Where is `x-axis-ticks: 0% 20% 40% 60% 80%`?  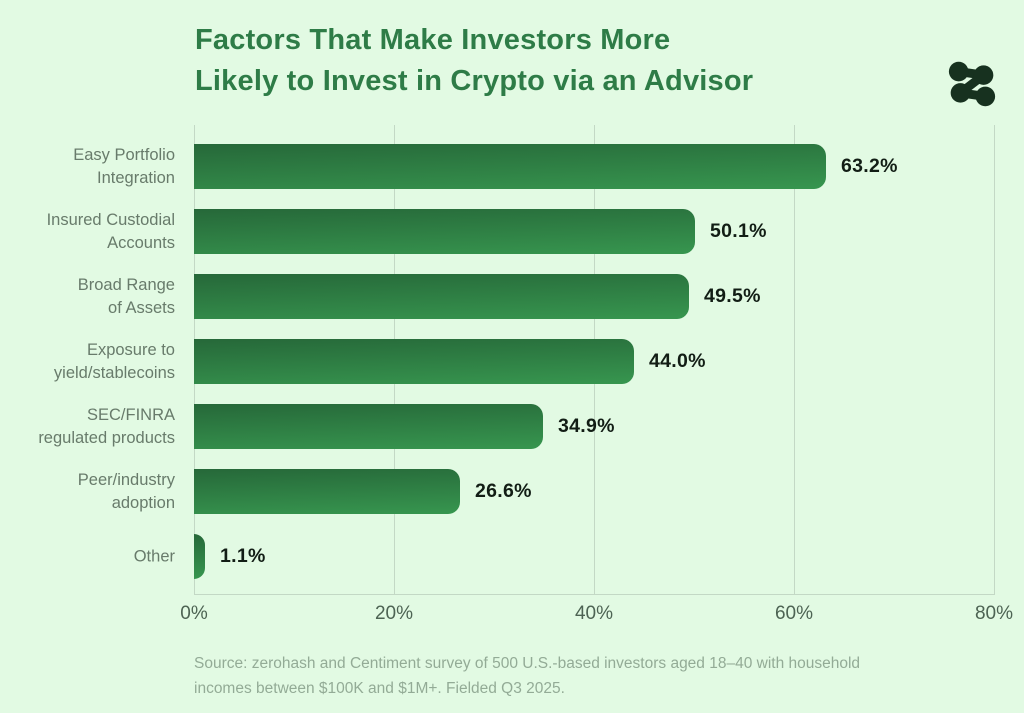
x-axis-ticks: 0% 20% 40% 60% 80% is located at coordinates (596, 616).